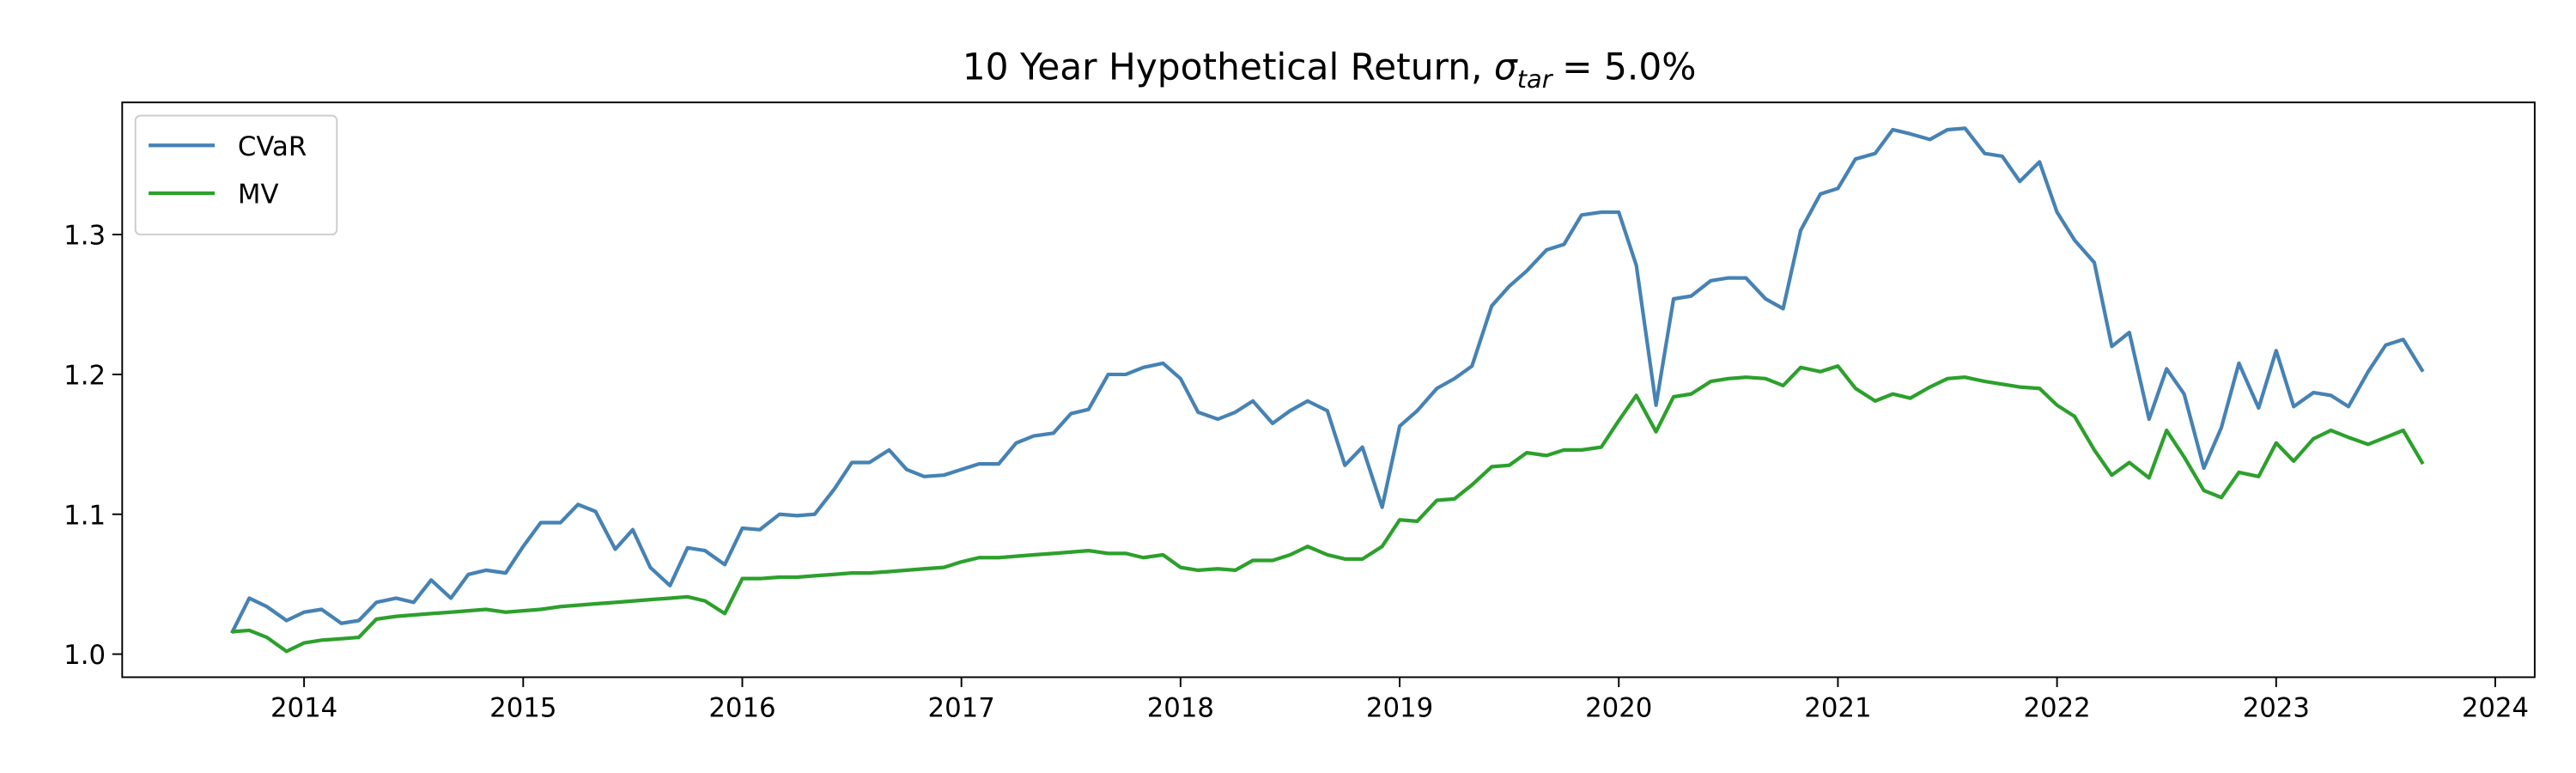 Image resolution: width=2576 pixels, height=773 pixels. I want to click on title-text: 10 Year Hypothetical Return,, so click(1223, 67).